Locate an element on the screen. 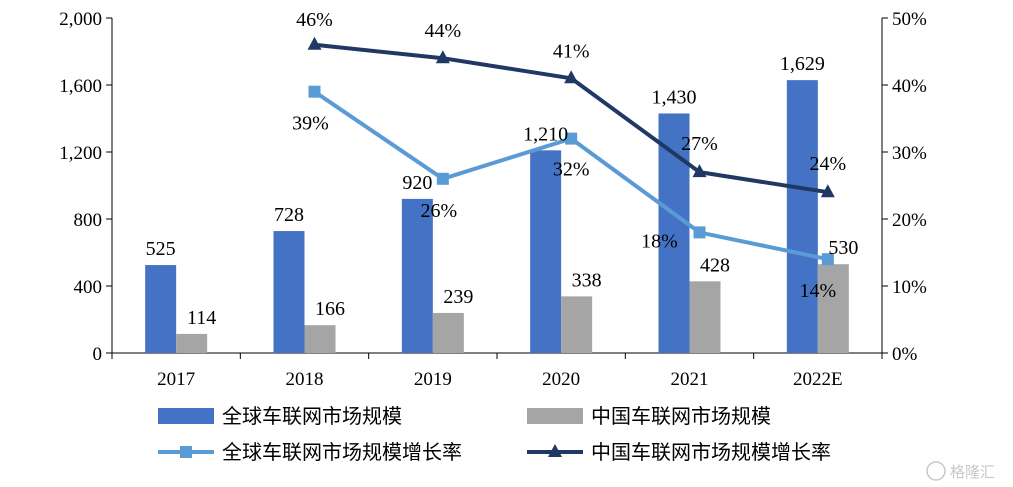 This screenshot has height=487, width=1013. line-value-label: 24% is located at coordinates (827, 164).